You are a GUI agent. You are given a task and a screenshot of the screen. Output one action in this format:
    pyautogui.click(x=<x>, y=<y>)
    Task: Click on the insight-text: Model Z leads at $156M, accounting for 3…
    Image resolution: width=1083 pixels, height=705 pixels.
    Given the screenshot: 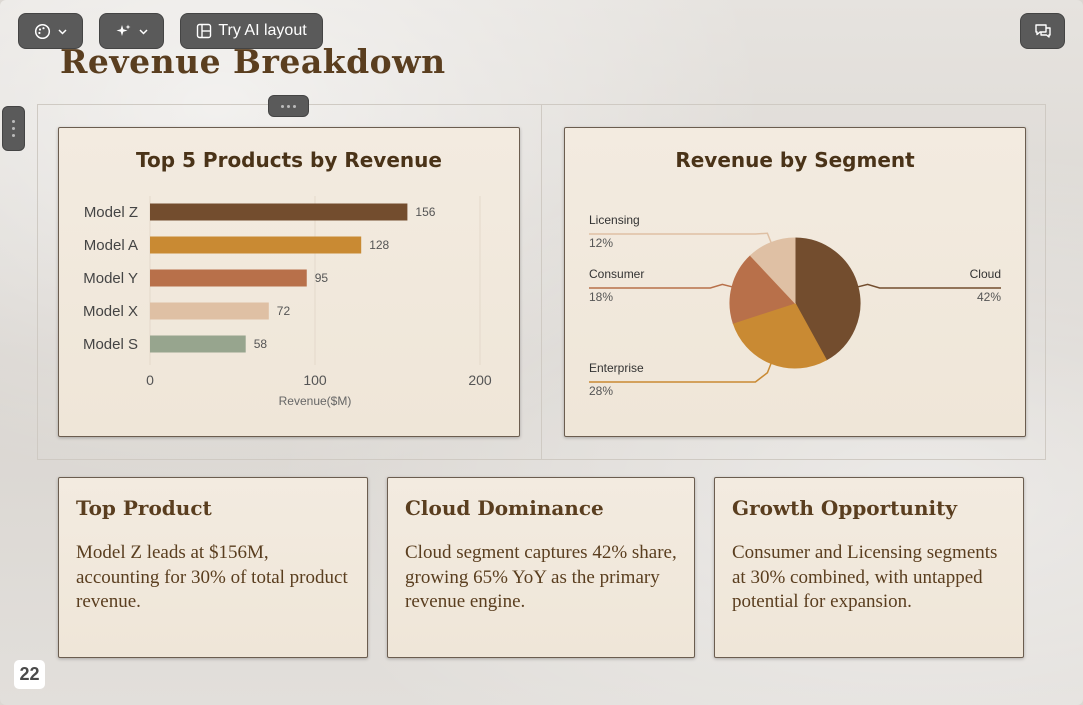 What is the action you would take?
    pyautogui.click(x=212, y=577)
    